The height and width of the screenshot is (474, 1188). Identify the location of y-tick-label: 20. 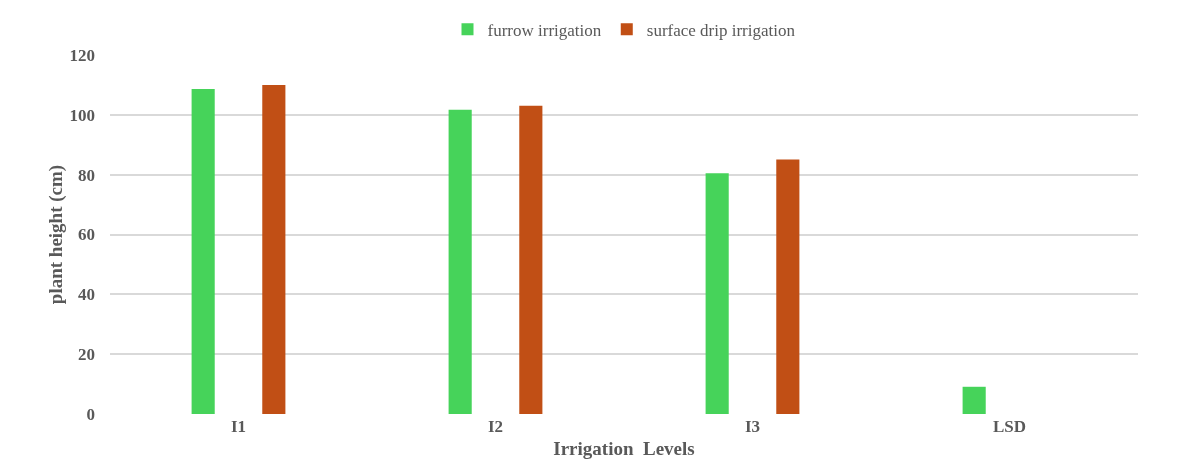
(86, 355).